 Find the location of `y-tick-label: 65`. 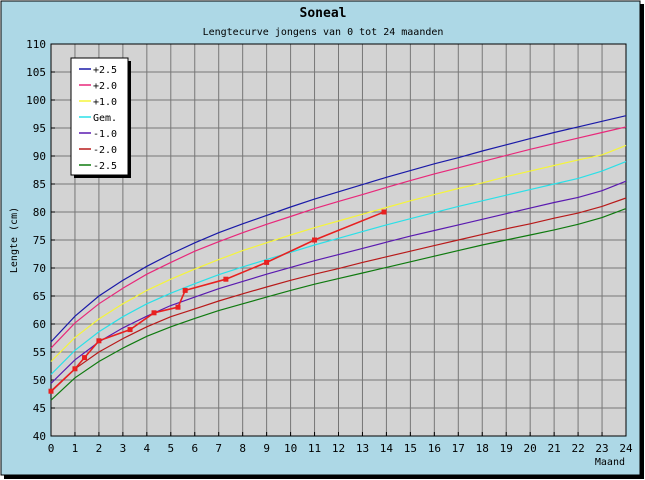

y-tick-label: 65 is located at coordinates (39, 296).